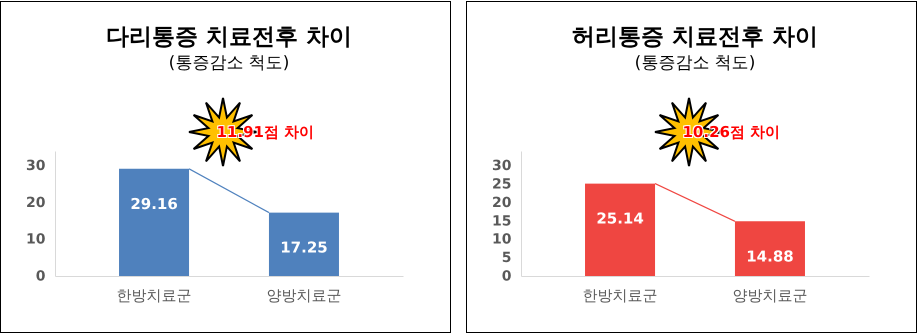 The width and height of the screenshot is (920, 336). What do you see at coordinates (229, 37) in the screenshot?
I see `chart-title: 다리통증 치료전후 차이` at bounding box center [229, 37].